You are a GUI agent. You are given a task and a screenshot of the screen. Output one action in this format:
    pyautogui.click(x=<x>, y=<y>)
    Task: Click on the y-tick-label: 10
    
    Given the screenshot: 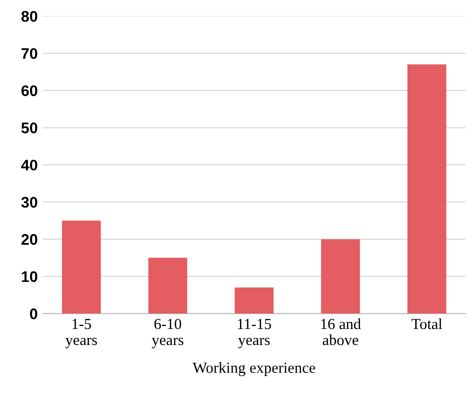 What is the action you would take?
    pyautogui.click(x=30, y=276)
    